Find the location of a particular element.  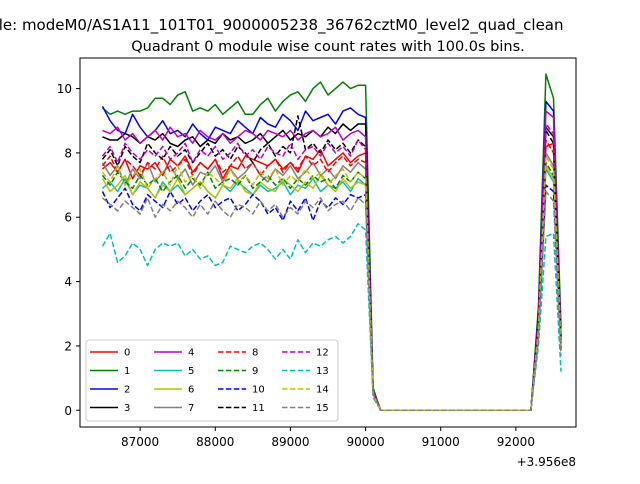

x-tick-label: 87000 is located at coordinates (140, 442).